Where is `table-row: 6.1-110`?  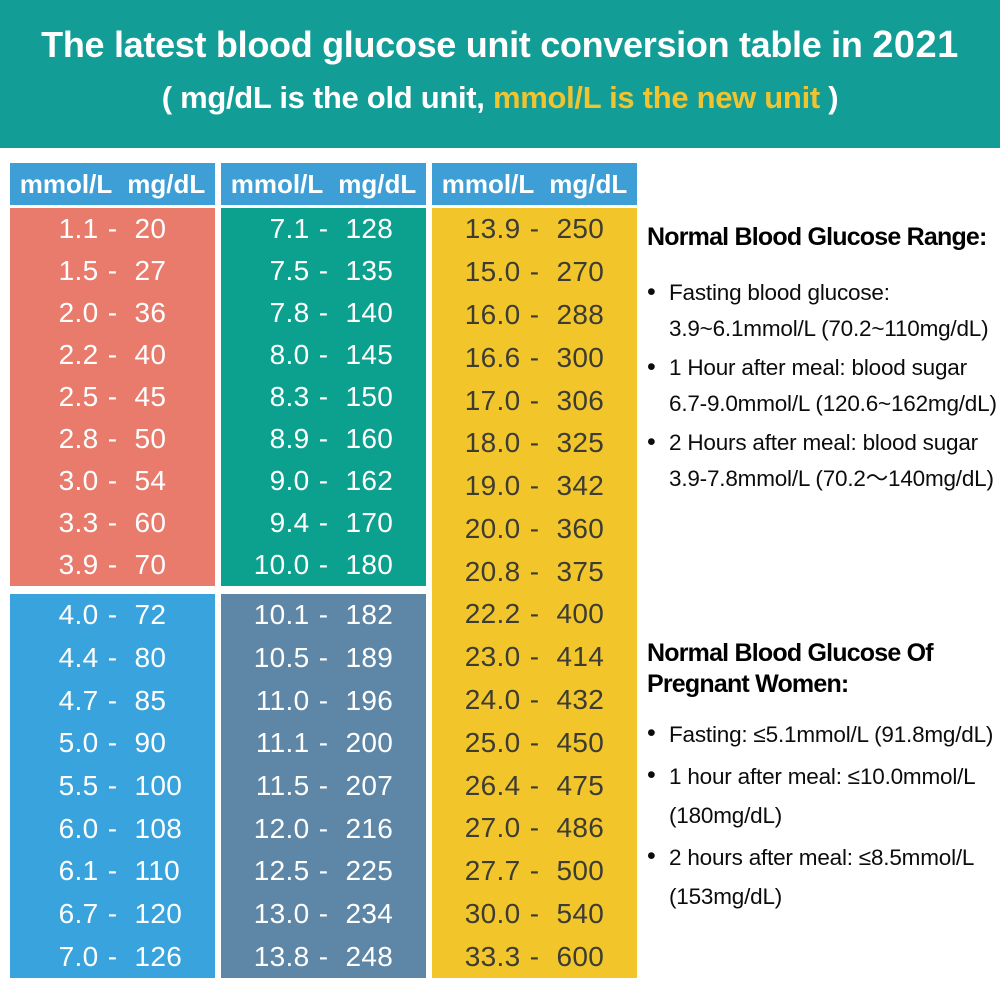
table-row: 6.1-110 is located at coordinates (112, 871).